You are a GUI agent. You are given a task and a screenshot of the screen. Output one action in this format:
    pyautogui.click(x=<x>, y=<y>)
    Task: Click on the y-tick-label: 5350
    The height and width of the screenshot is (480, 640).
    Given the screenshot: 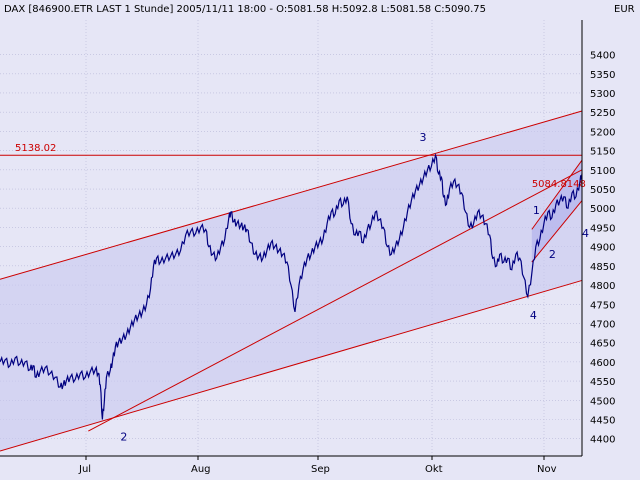 What is the action you would take?
    pyautogui.click(x=602, y=75)
    